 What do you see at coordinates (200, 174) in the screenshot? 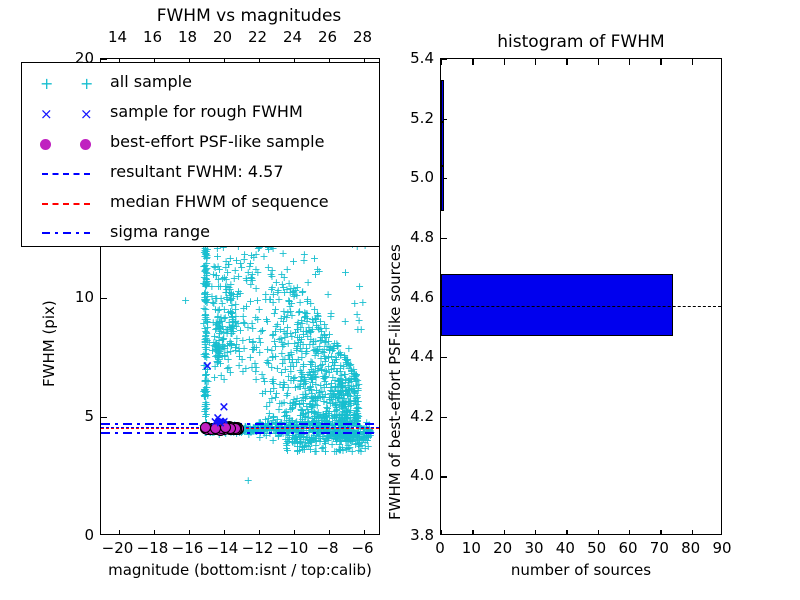
I see `legend-item-3: resultant FWHM: 4.57` at bounding box center [200, 174].